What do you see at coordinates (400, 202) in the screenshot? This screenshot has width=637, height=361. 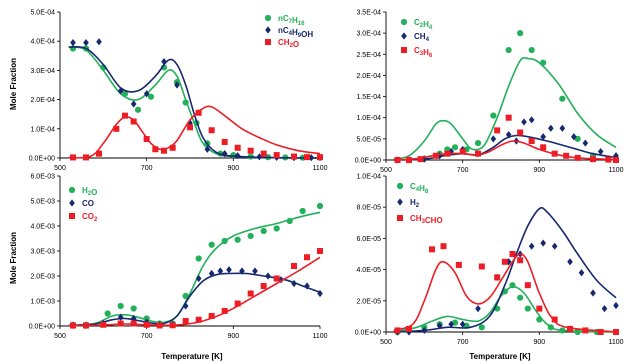 I see `legend-marker-H2` at bounding box center [400, 202].